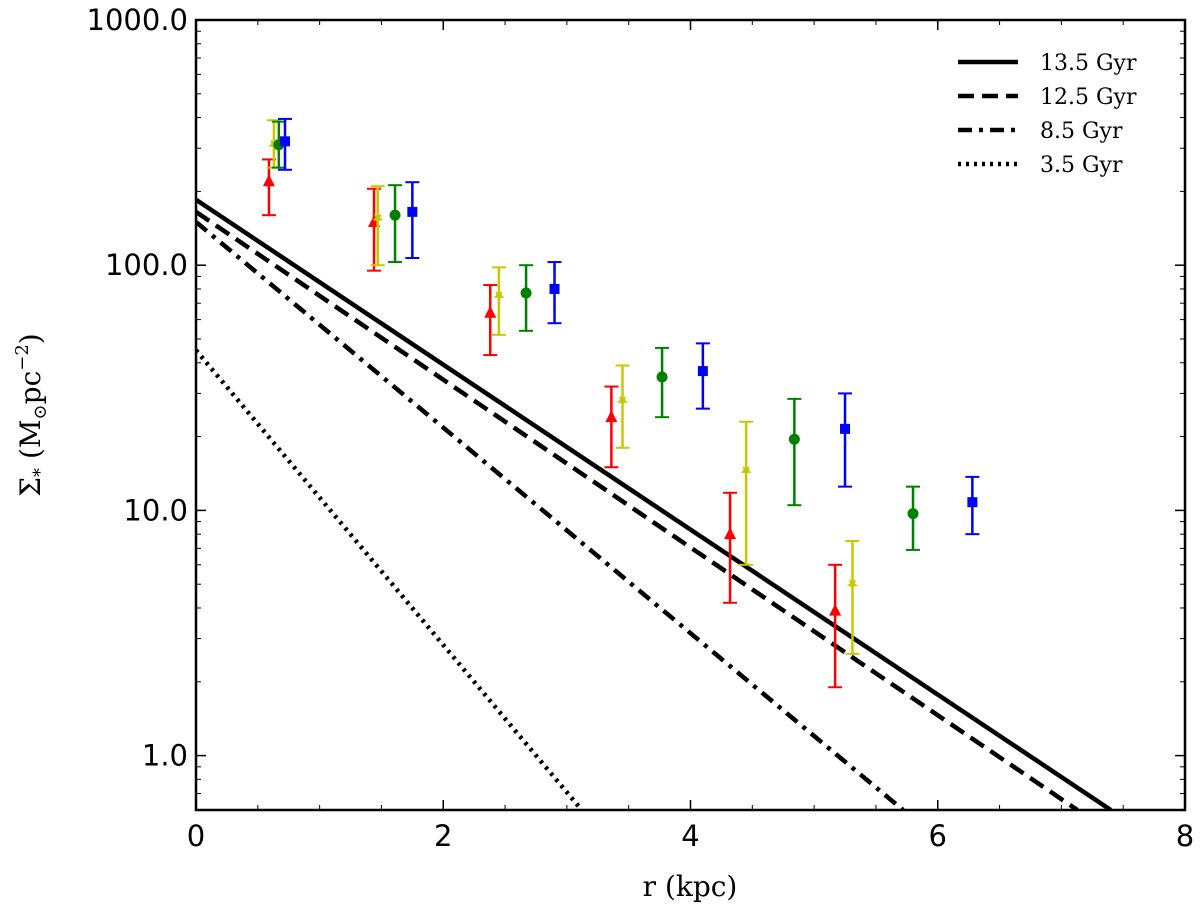  Describe the element at coordinates (845, 428) in the screenshot. I see `point-blue-5-marker` at that location.